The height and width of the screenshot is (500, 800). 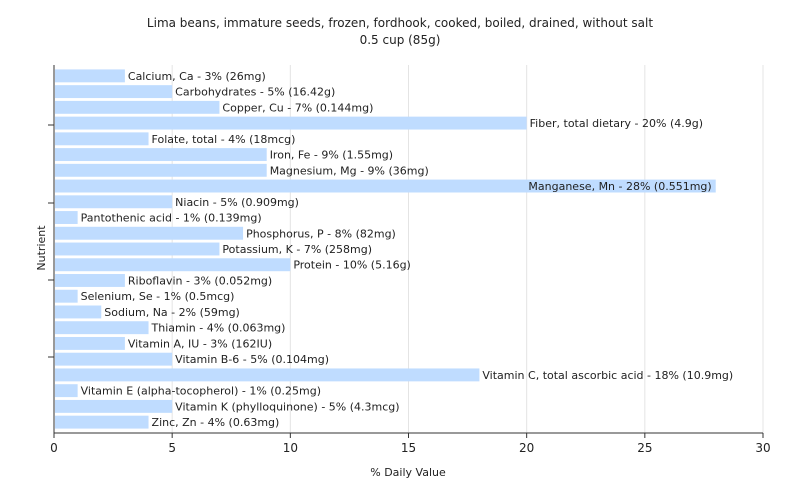 What do you see at coordinates (200, 280) in the screenshot?
I see `bar-label: Riboflavin - 3% (0.052mg)` at bounding box center [200, 280].